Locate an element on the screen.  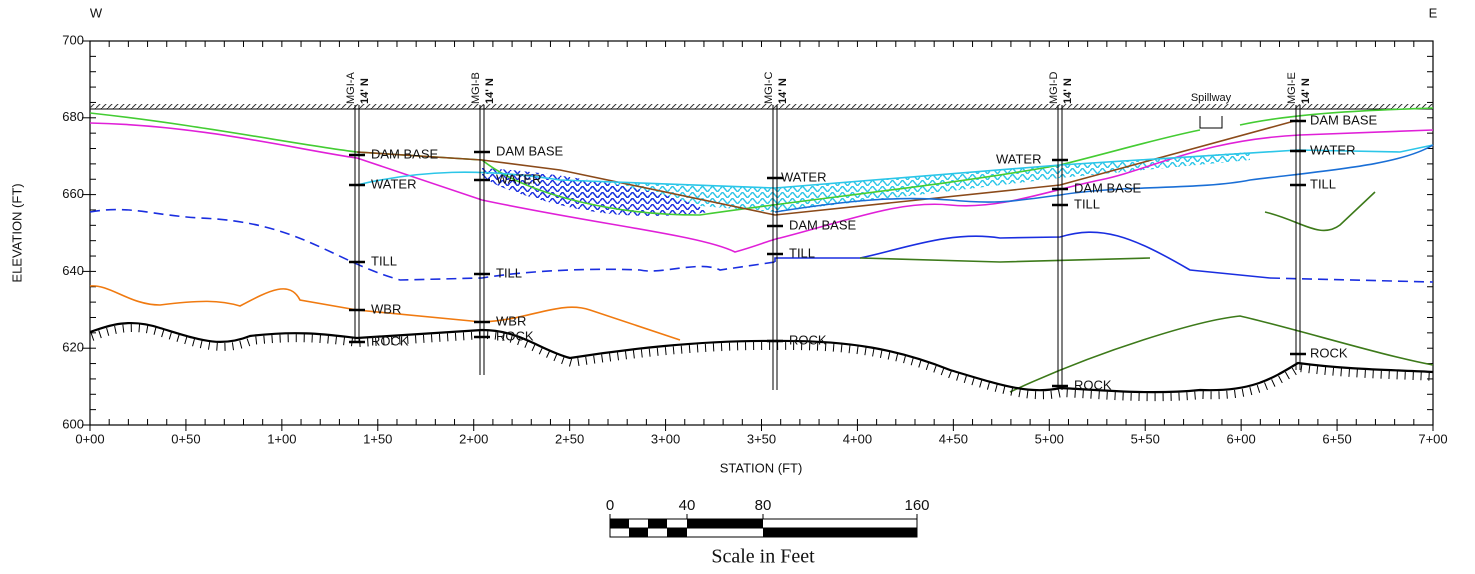
rock-hatch is located at coordinates (763, 363).